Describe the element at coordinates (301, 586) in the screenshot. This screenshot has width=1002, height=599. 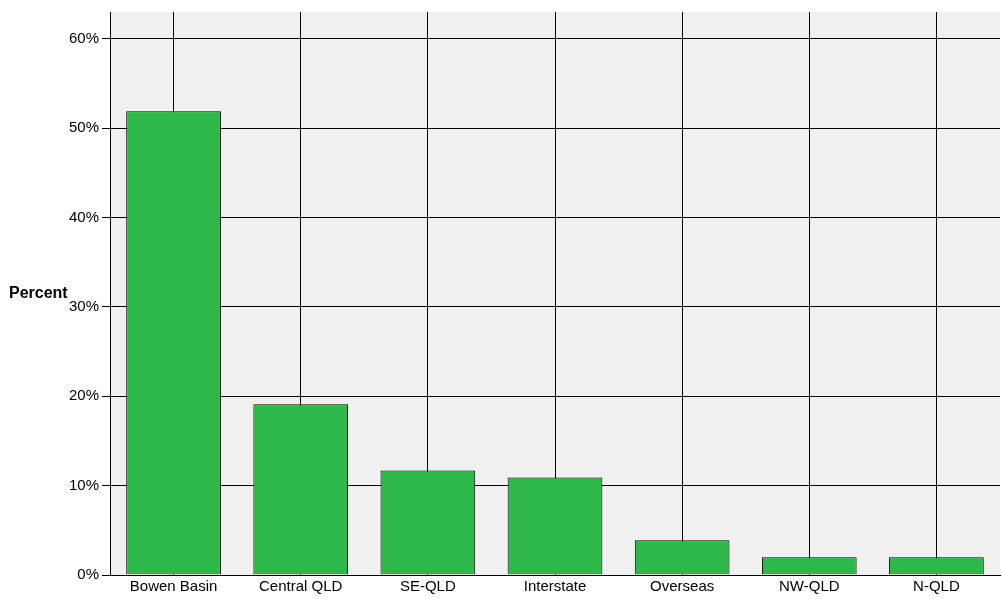
I see `x-tick-label: Central QLD` at that location.